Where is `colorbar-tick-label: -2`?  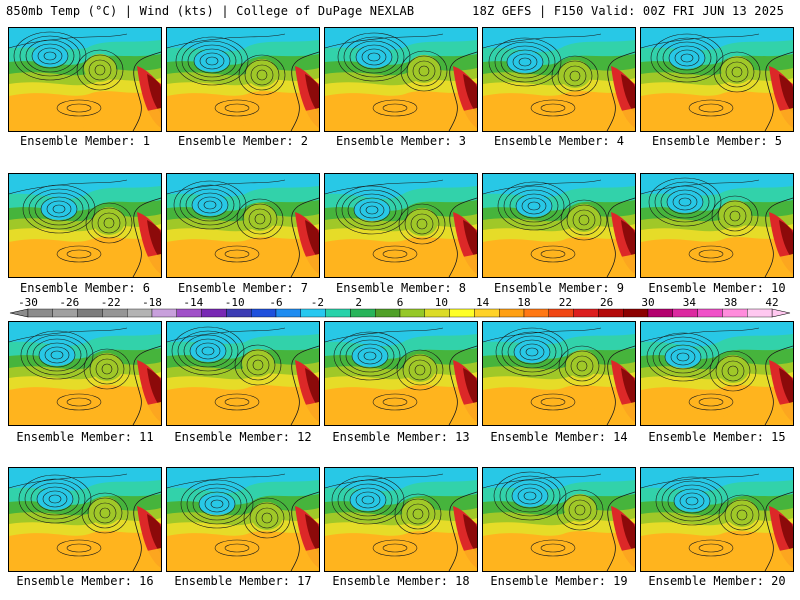 colorbar-tick-label: -2 is located at coordinates (317, 302).